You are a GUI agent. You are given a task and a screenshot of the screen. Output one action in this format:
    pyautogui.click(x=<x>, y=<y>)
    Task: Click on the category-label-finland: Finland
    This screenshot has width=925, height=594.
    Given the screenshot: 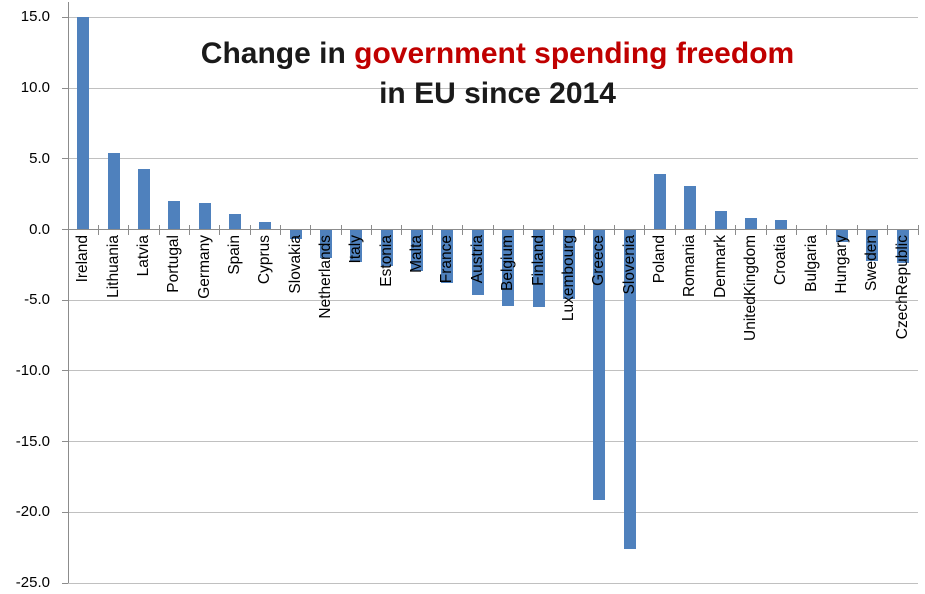 What is the action you would take?
    pyautogui.click(x=538, y=309)
    